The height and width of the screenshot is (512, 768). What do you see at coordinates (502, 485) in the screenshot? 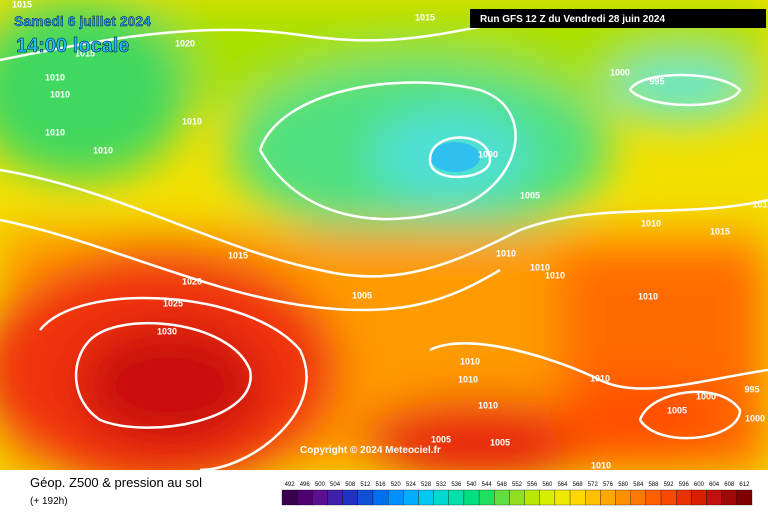
I see `colorbar-label: 548` at bounding box center [502, 485].